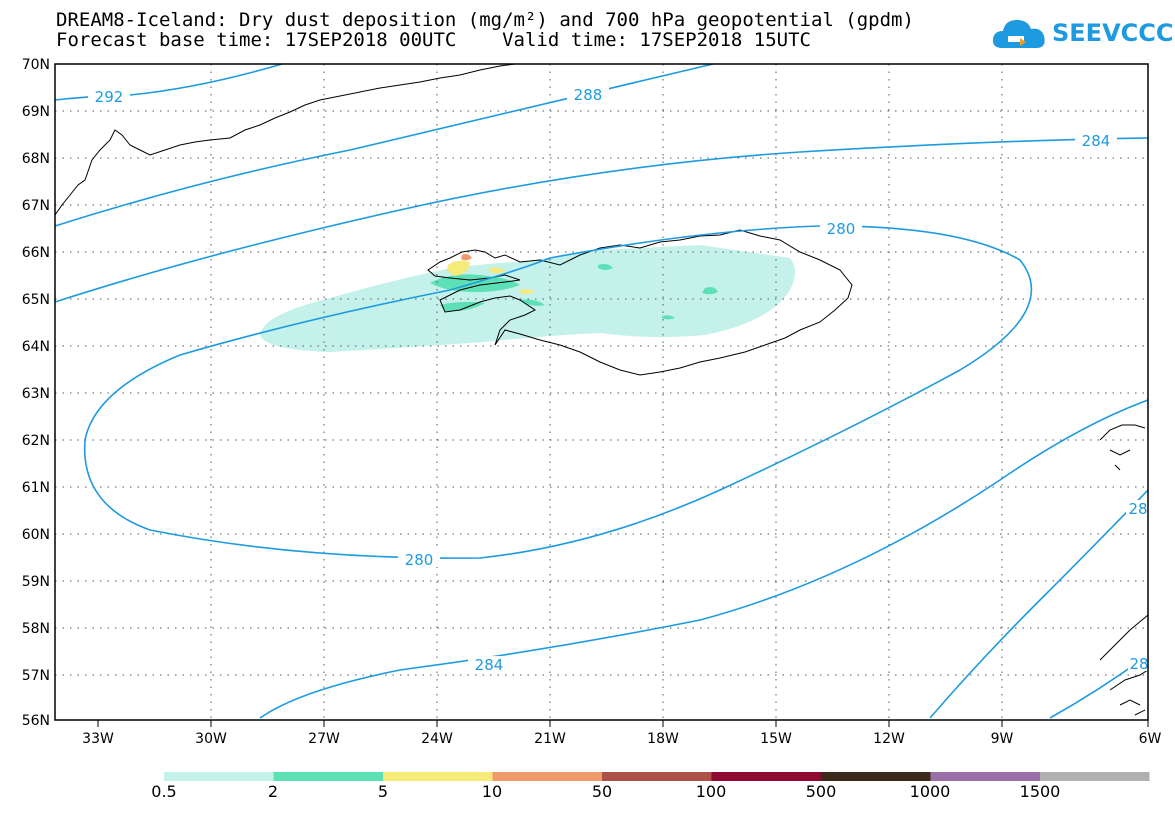 The image size is (1175, 815). What do you see at coordinates (36, 535) in the screenshot?
I see `lat-label: 60N` at bounding box center [36, 535].